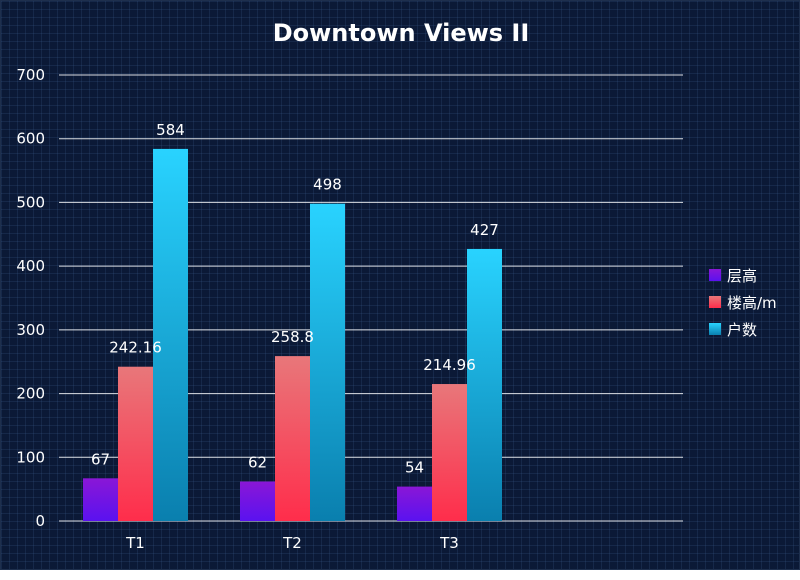 Image resolution: width=800 pixels, height=580 pixels. Describe the element at coordinates (449, 365) in the screenshot. I see `value-label: 214.96` at that location.